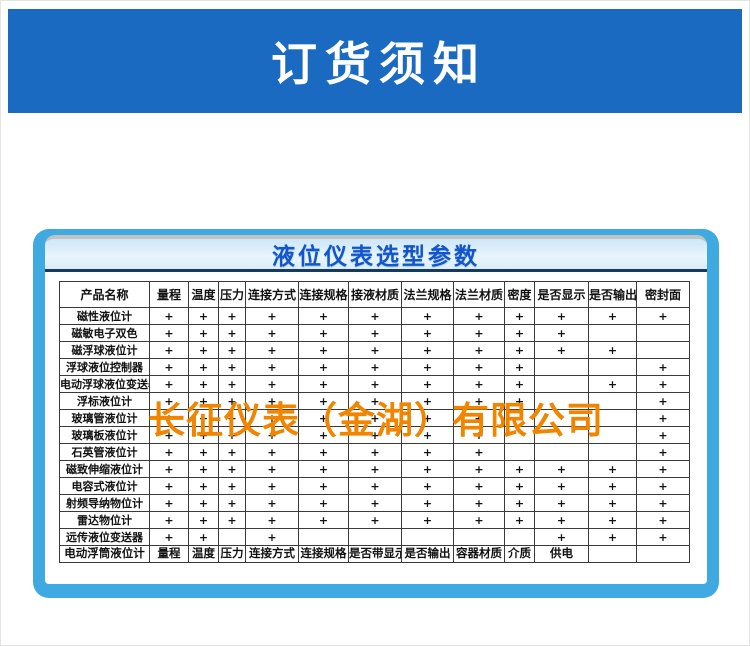 Image resolution: width=750 pixels, height=646 pixels. What do you see at coordinates (104, 294) in the screenshot?
I see `header-product-name: 产品名称` at bounding box center [104, 294].